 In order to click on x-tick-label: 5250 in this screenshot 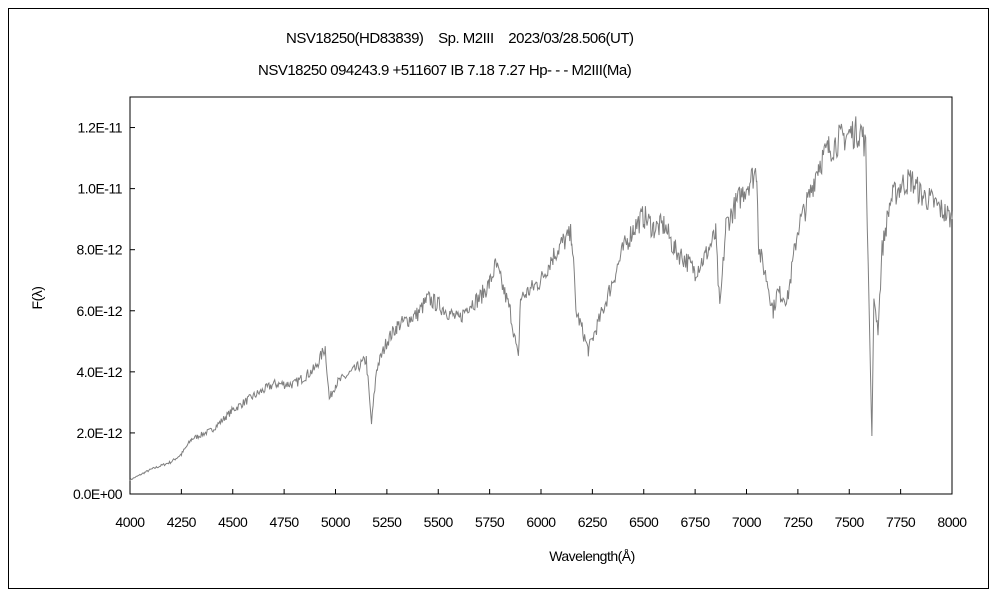, I will do `click(387, 522)`.